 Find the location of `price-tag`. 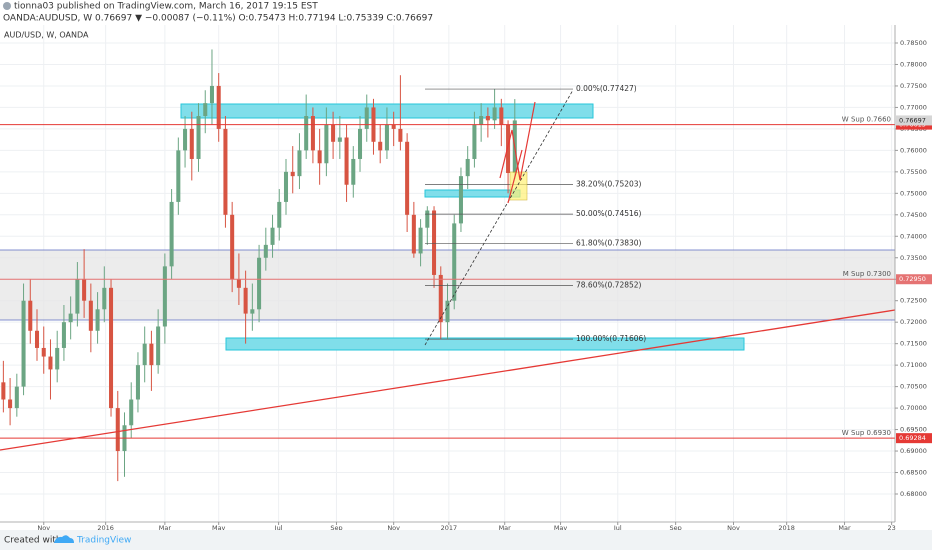

price-tag is located at coordinates (914, 438).